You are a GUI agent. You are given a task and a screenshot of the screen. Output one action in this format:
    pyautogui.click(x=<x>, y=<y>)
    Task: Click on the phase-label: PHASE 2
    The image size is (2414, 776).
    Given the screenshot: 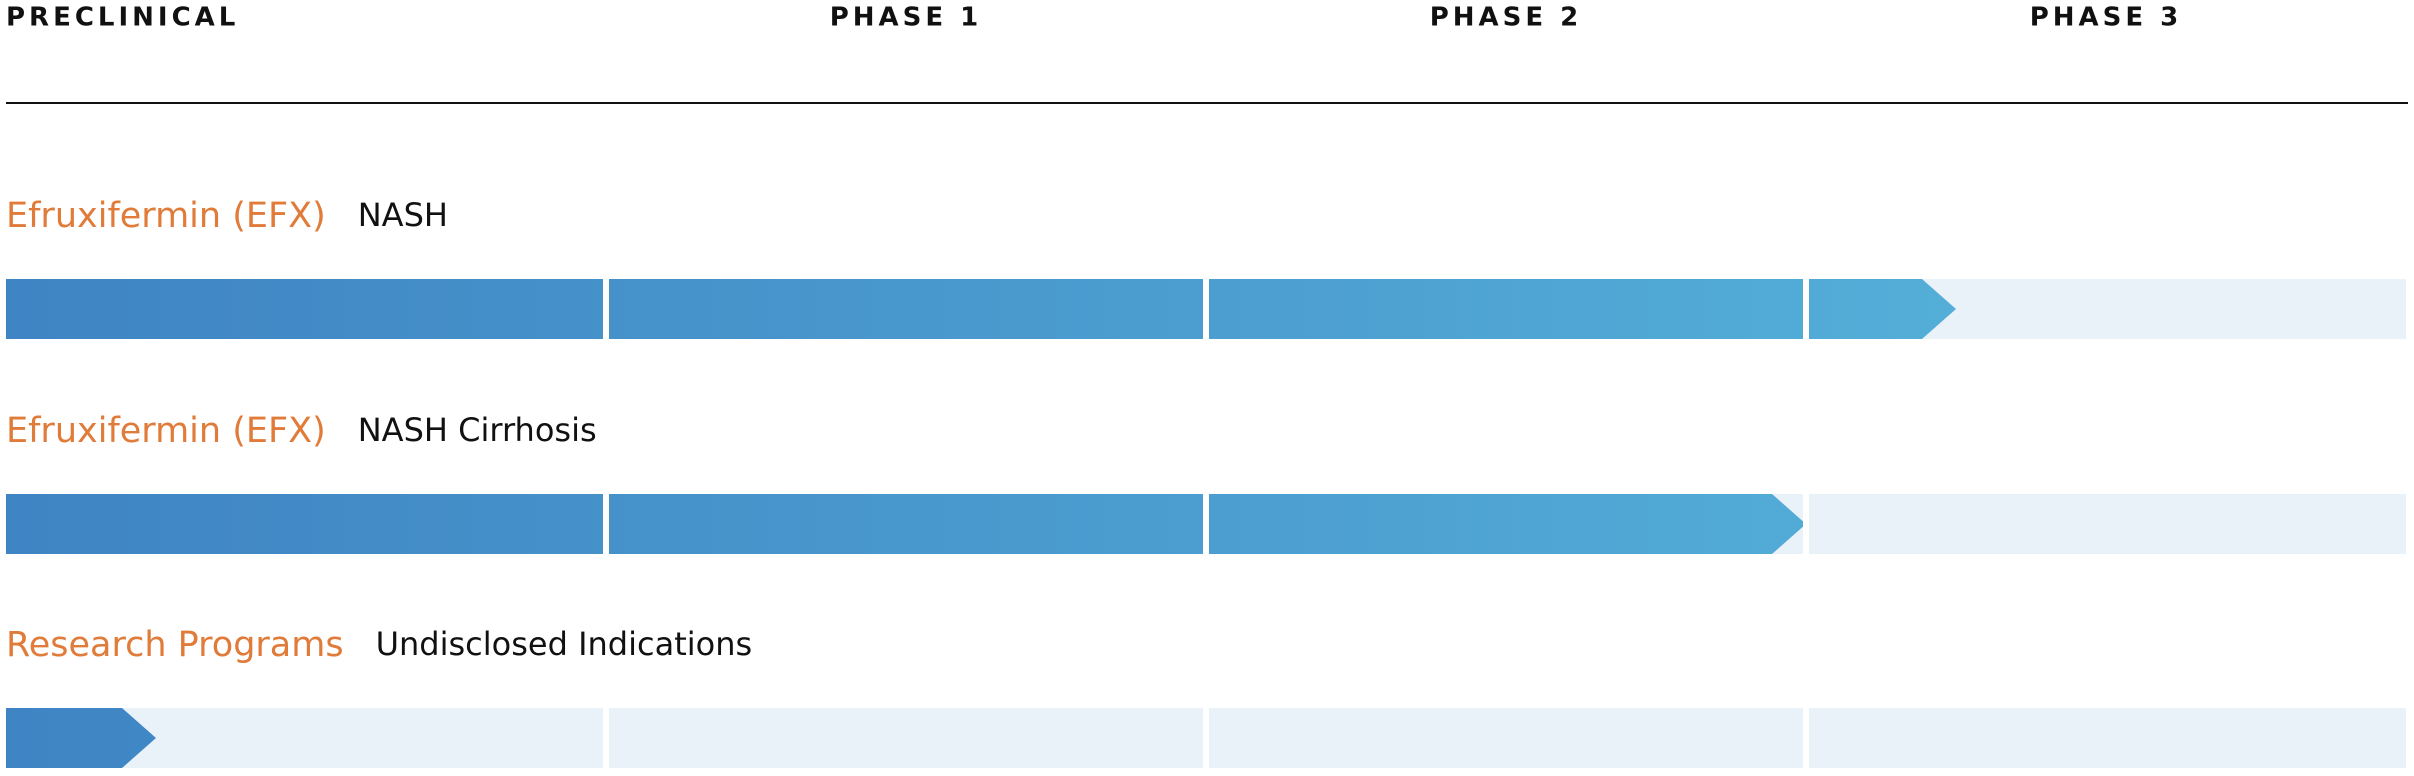 What is the action you would take?
    pyautogui.click(x=1506, y=18)
    